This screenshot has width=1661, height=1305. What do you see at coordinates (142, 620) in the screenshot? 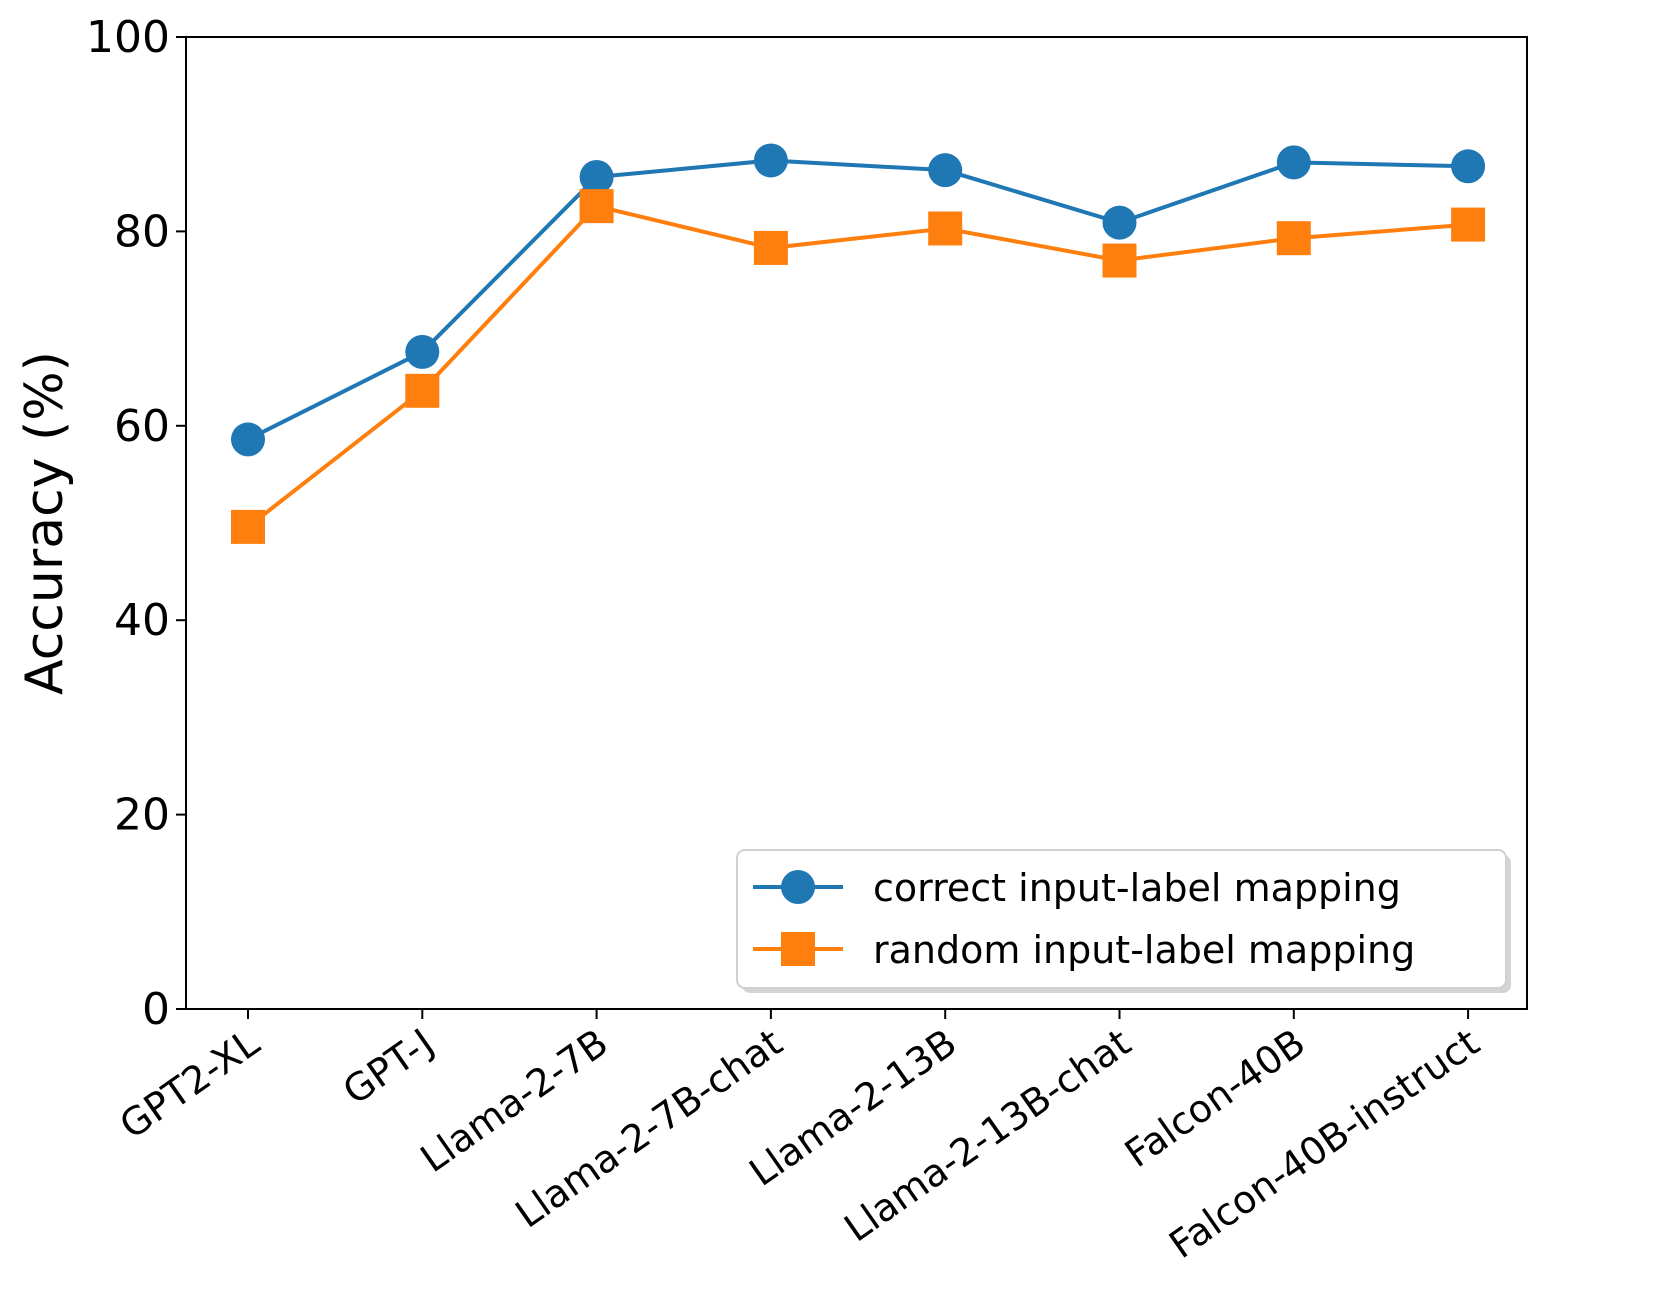
I see `y-tick-label: 40` at bounding box center [142, 620].